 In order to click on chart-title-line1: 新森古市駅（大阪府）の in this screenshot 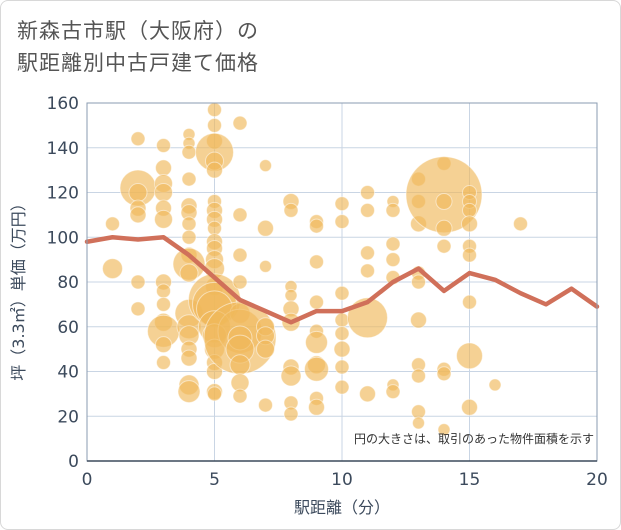, I will do `click(138, 31)`.